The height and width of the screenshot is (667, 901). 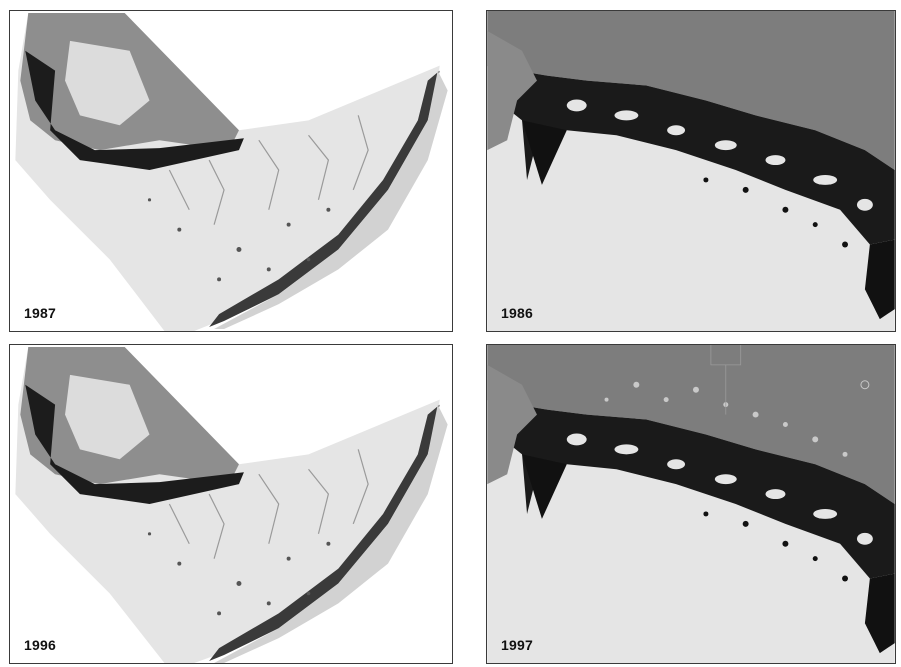 I want to click on year-label-1987: 1987, so click(x=40, y=313).